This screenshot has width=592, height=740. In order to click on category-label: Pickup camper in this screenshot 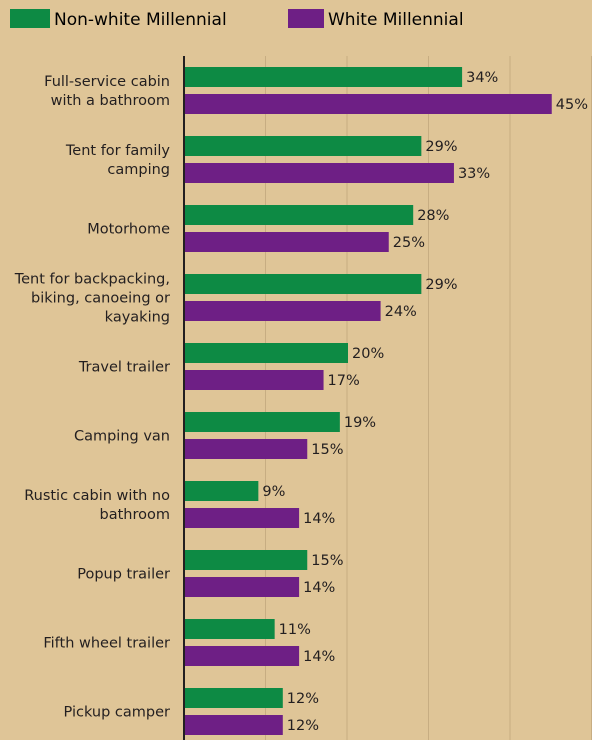, I will do `click(117, 713)`.